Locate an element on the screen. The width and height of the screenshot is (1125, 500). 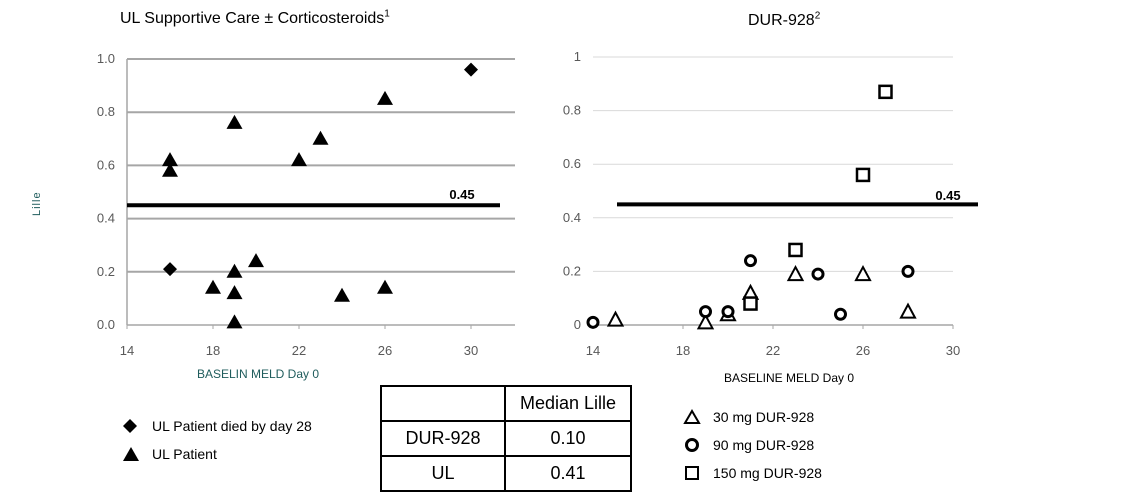
table-row-value: 0.10 is located at coordinates (568, 438).